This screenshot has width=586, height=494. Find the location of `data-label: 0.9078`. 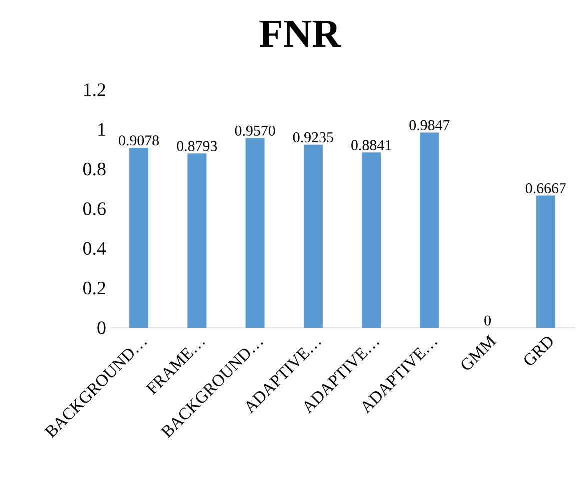

data-label: 0.9078 is located at coordinates (139, 141).